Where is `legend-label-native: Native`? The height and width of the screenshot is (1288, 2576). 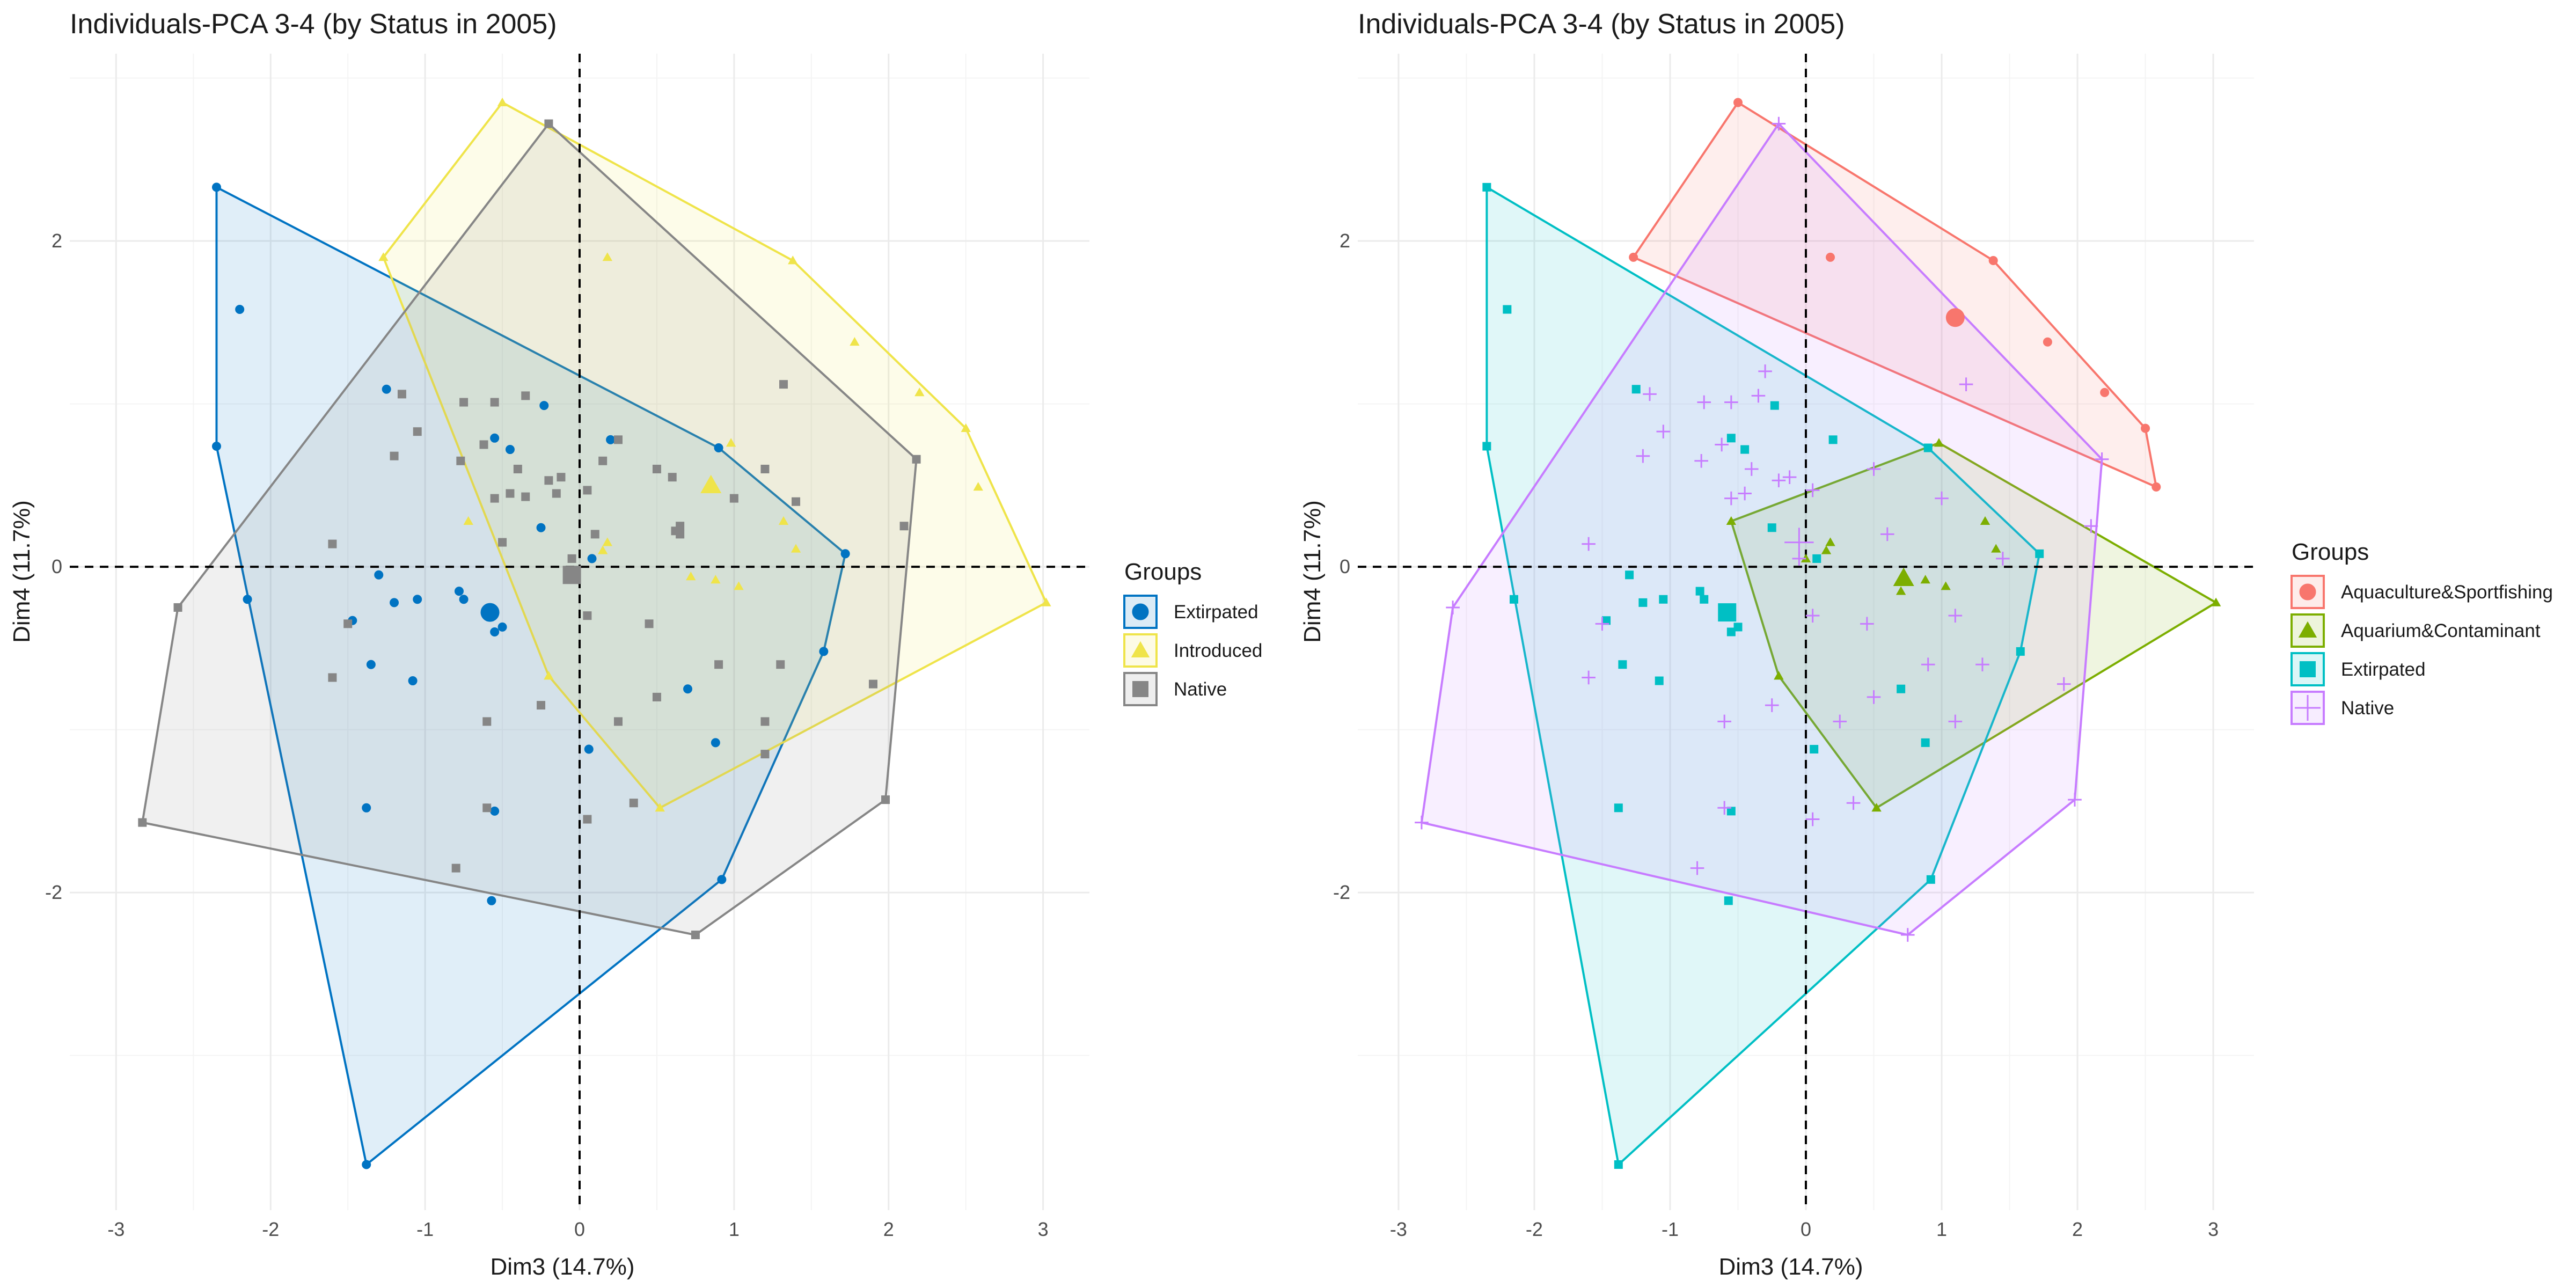 legend-label-native: Native is located at coordinates (2367, 708).